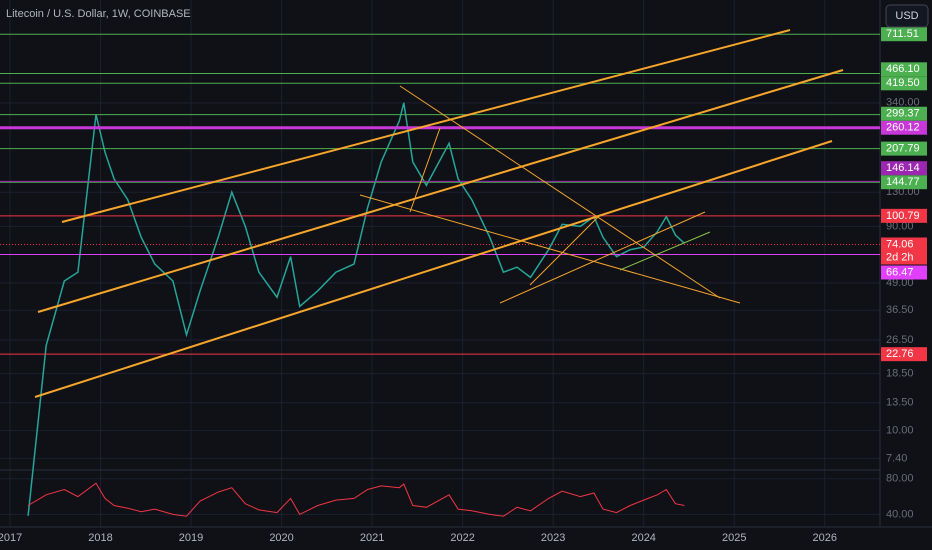 This screenshot has height=550, width=932. Describe the element at coordinates (900, 514) in the screenshot. I see `y2-tick-label: 40.00` at that location.